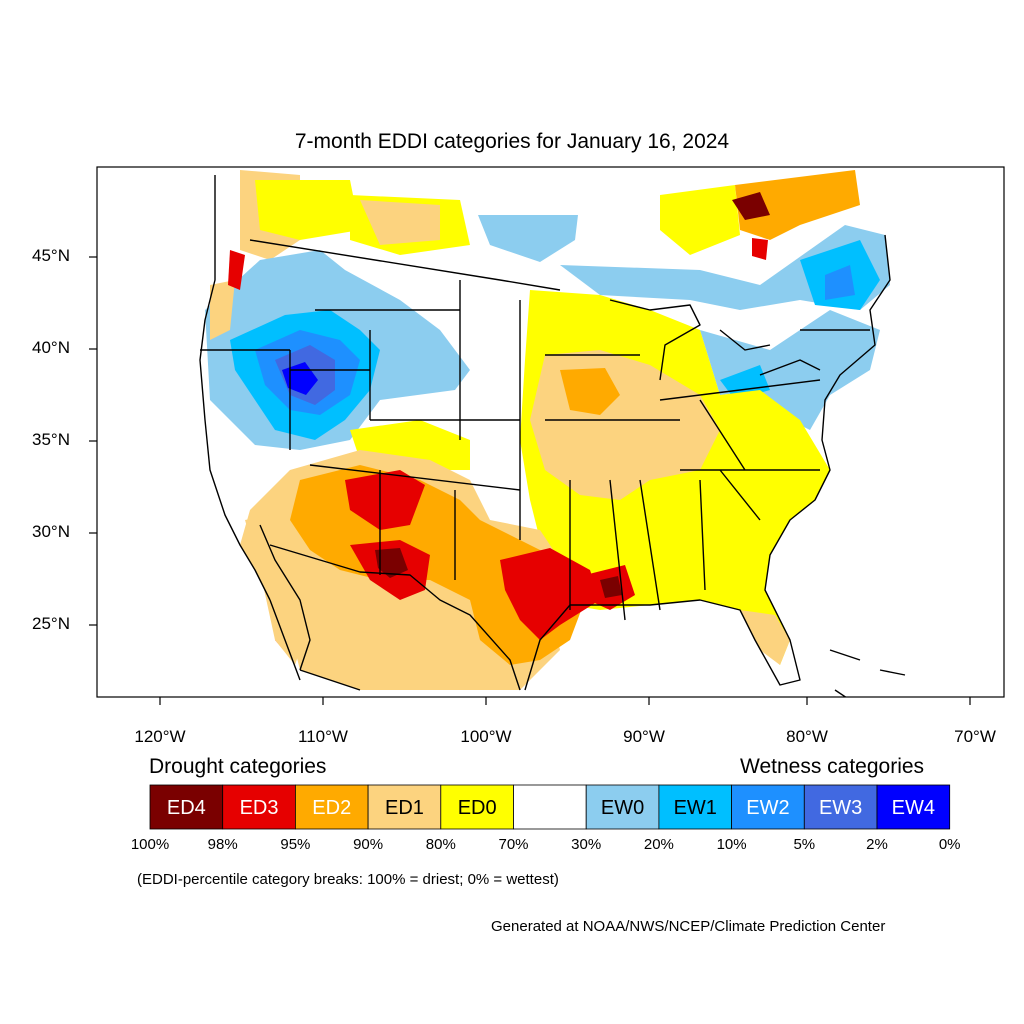 This screenshot has height=1024, width=1024. I want to click on legend-label-ed1: ED1, so click(404, 808).